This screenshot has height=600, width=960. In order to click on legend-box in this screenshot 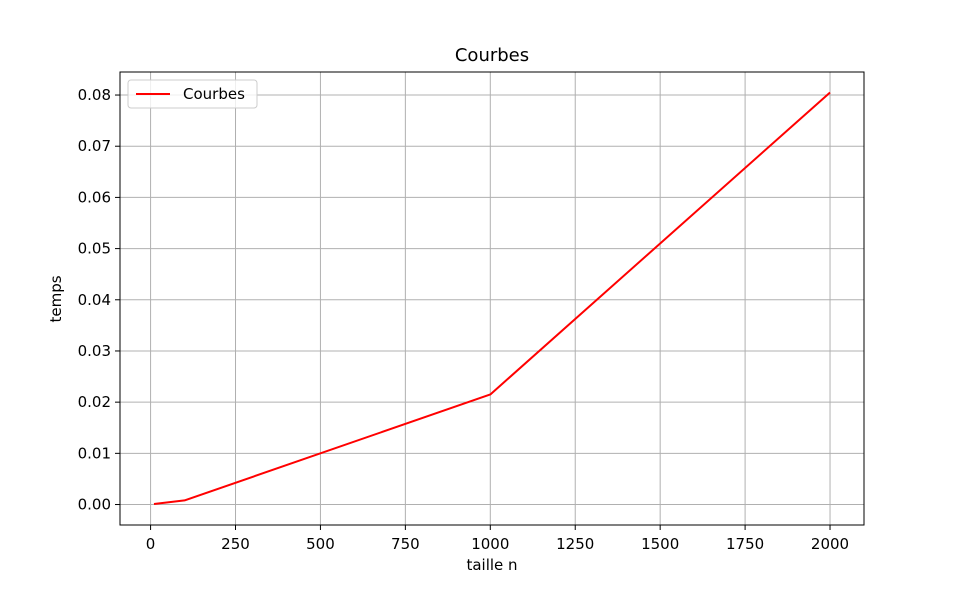, I will do `click(192, 94)`.